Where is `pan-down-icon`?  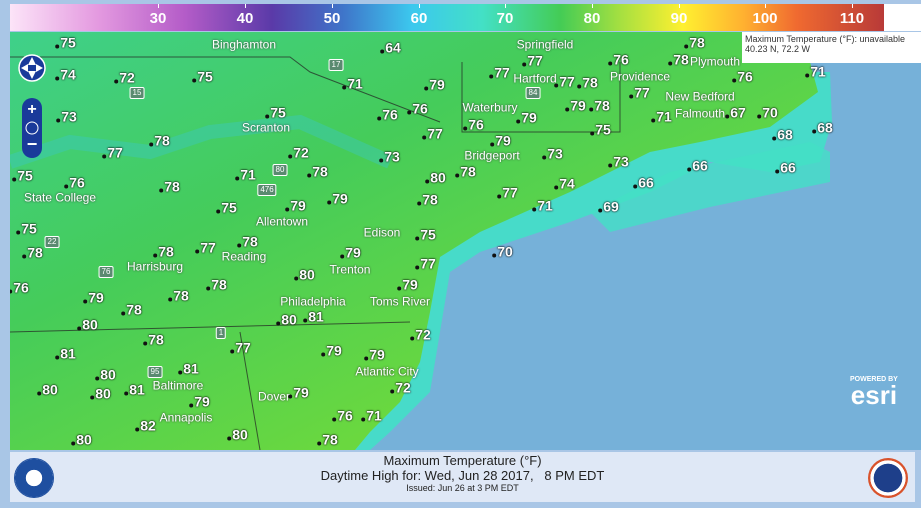 pan-down-icon is located at coordinates (32, 75).